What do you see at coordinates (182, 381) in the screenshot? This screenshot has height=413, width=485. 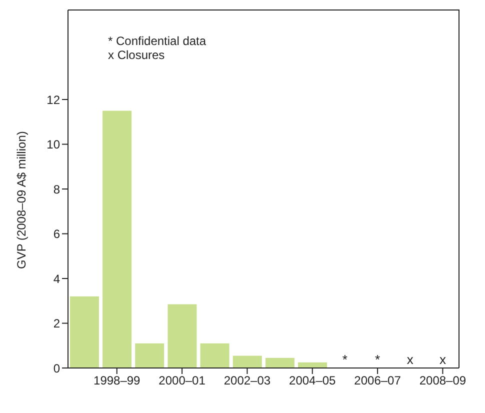 I see `x-tick-label: 2000–01` at bounding box center [182, 381].